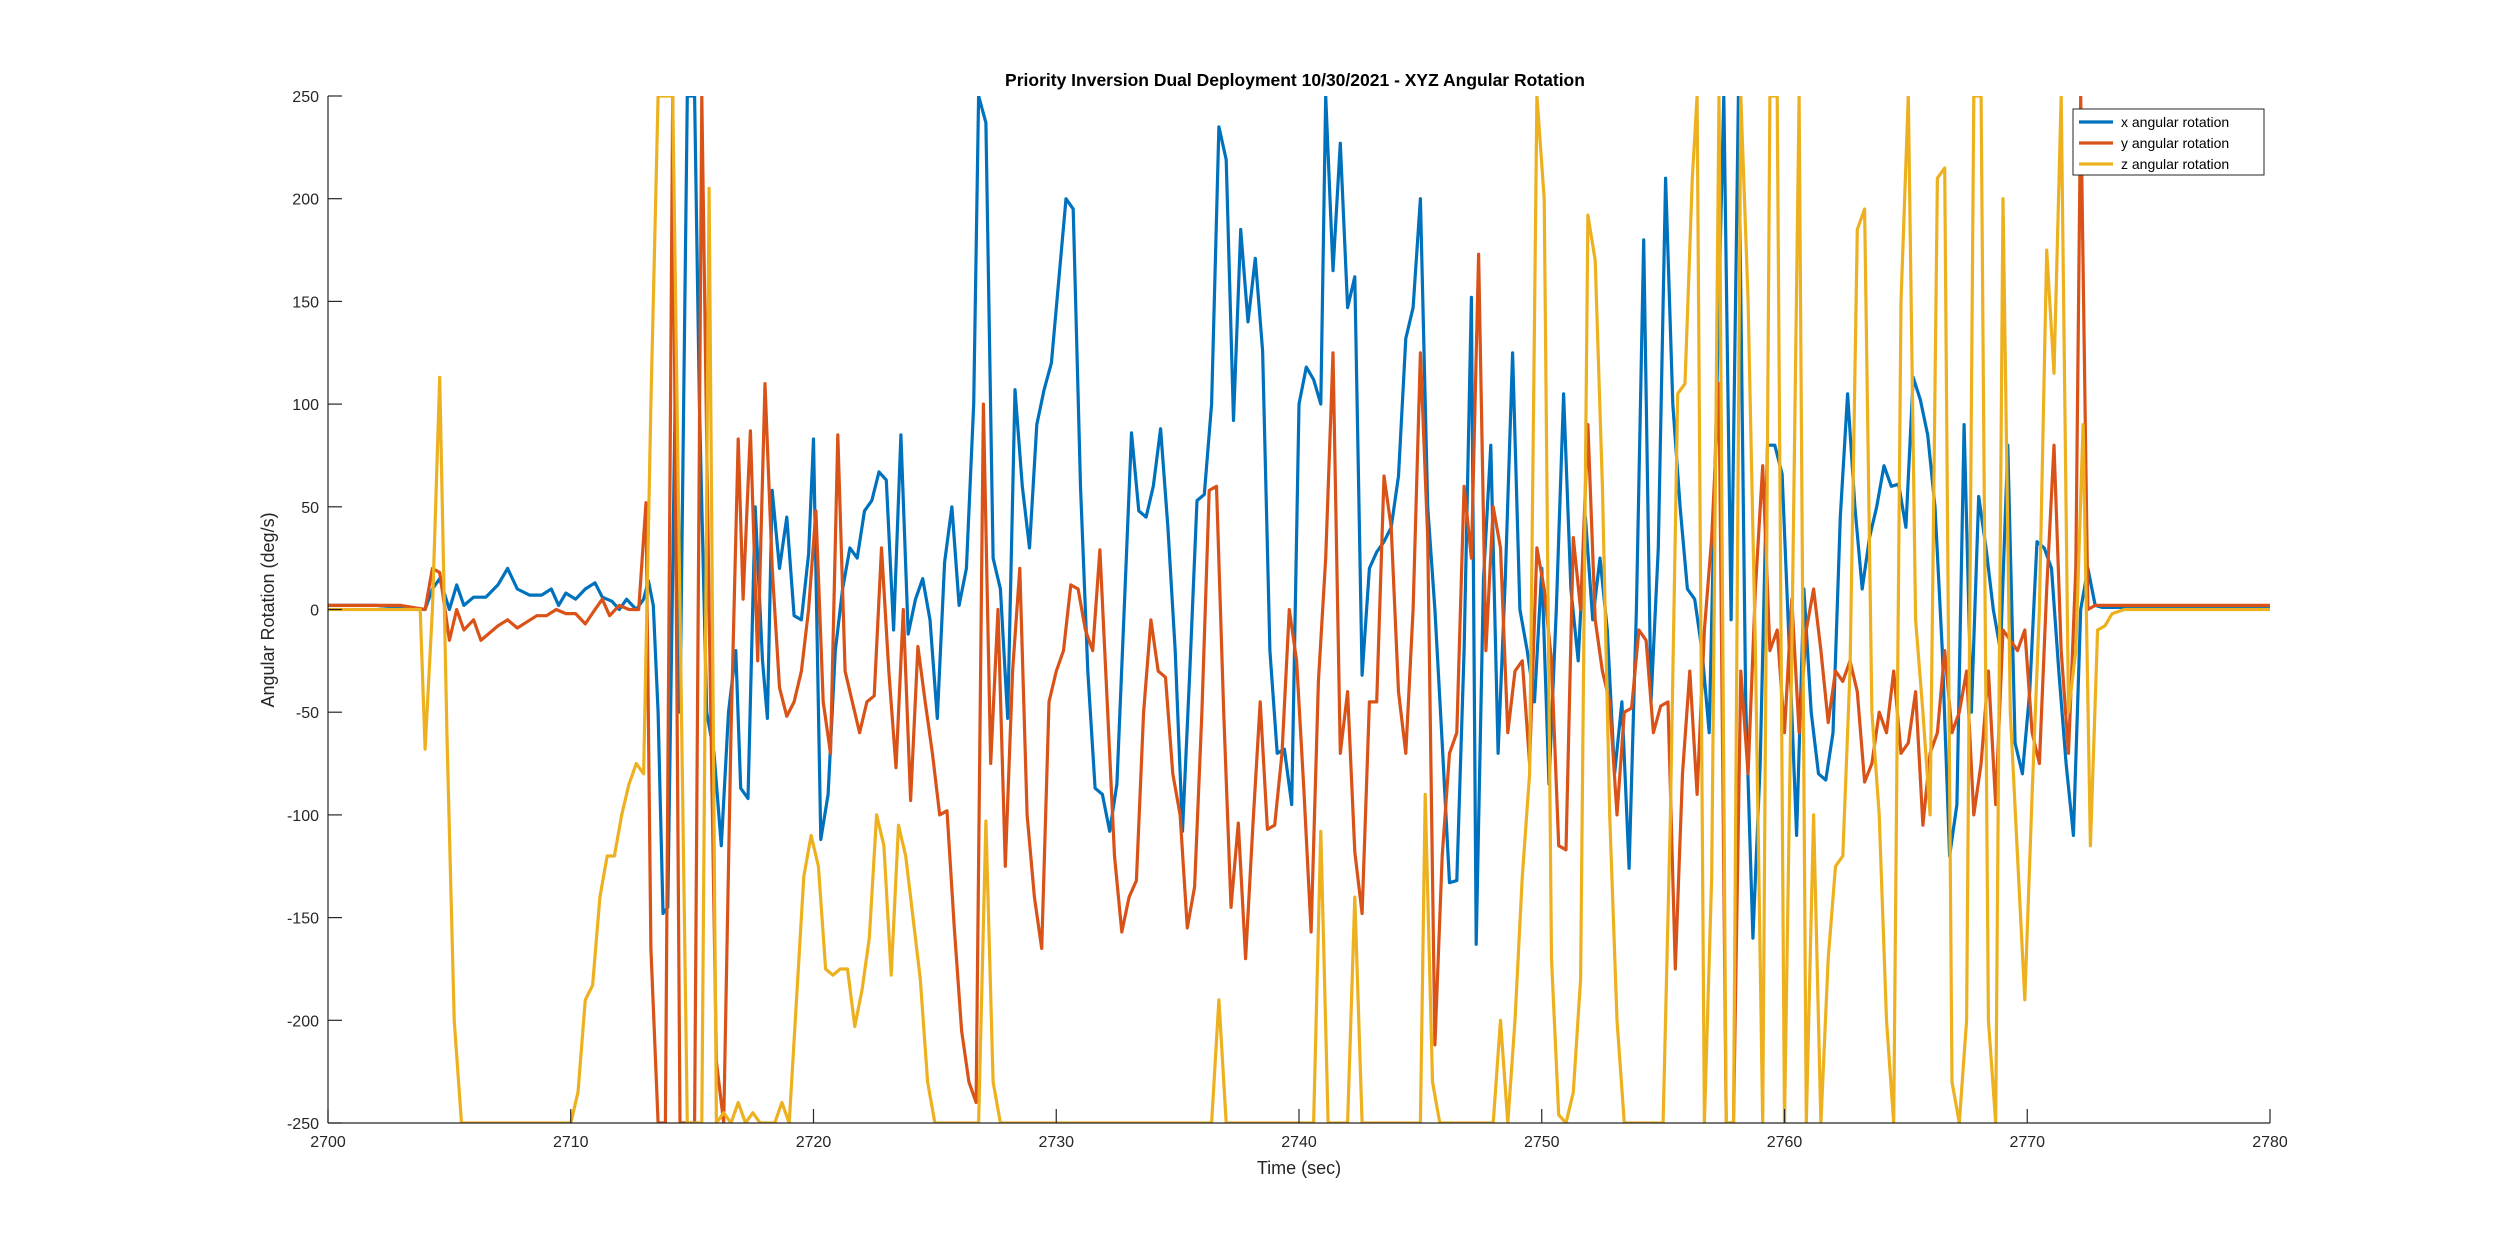  Describe the element at coordinates (305, 200) in the screenshot. I see `y-tick-label: 200` at that location.